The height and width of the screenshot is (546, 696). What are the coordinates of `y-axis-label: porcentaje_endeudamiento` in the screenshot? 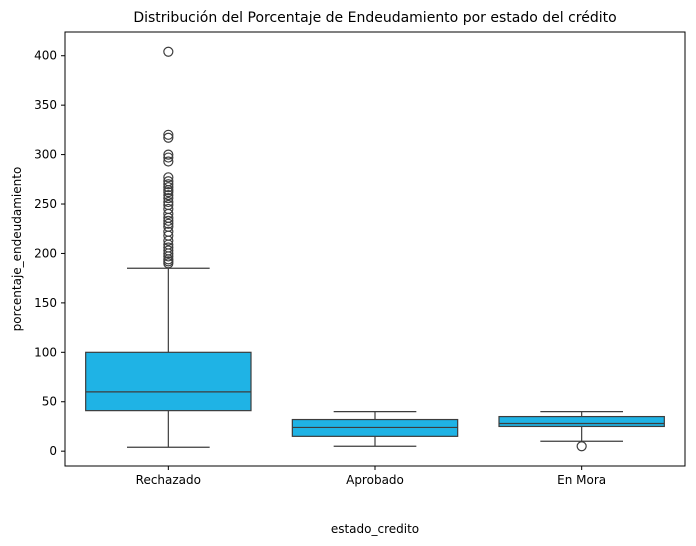 It's located at (17, 249).